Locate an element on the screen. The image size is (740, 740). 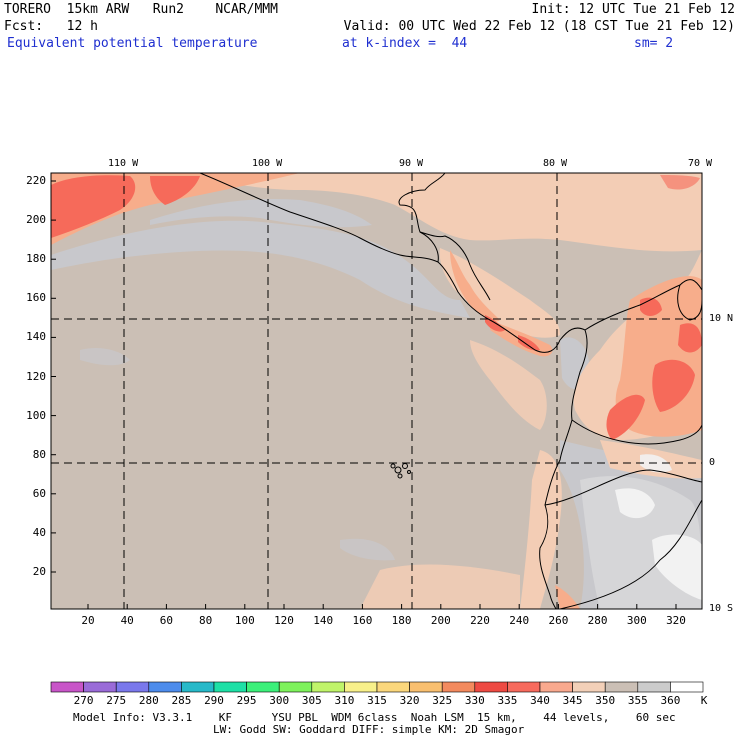
y-tick-label: 80 is located at coordinates (39, 454).